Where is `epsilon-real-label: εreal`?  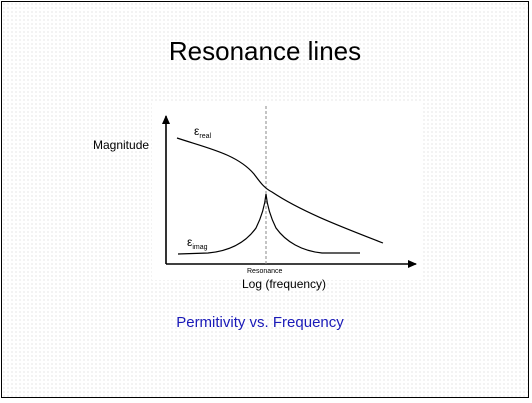
epsilon-real-label: εreal is located at coordinates (202, 132).